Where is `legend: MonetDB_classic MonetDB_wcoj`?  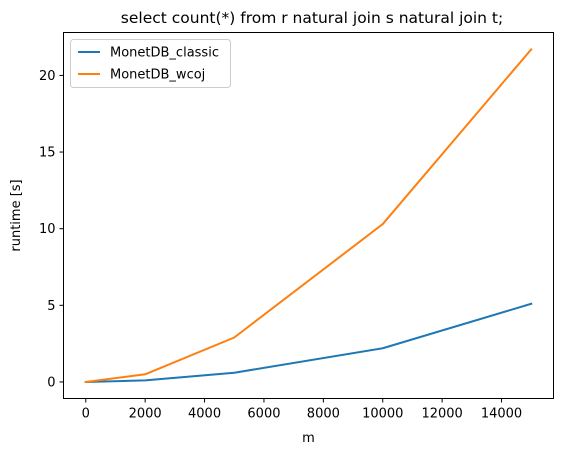
legend: MonetDB_classic MonetDB_wcoj is located at coordinates (150, 63).